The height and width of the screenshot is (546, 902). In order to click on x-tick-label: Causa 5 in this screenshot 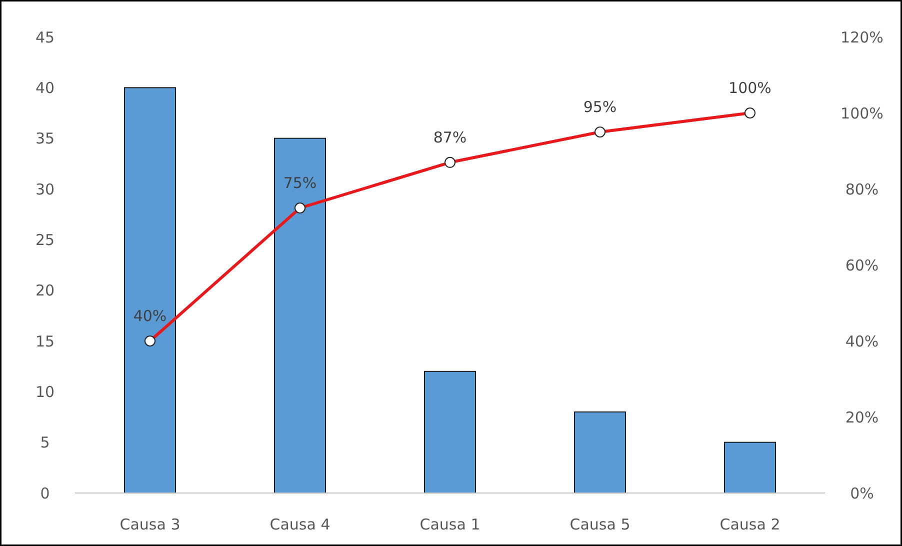, I will do `click(600, 524)`.